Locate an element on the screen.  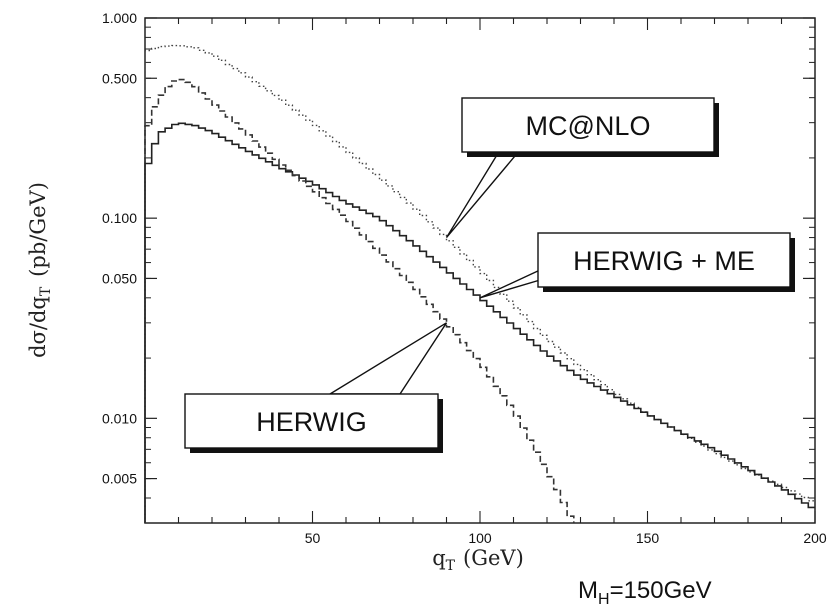
y-axis-title: dσ/dqT (pb/GeV) is located at coordinates (40, 270).